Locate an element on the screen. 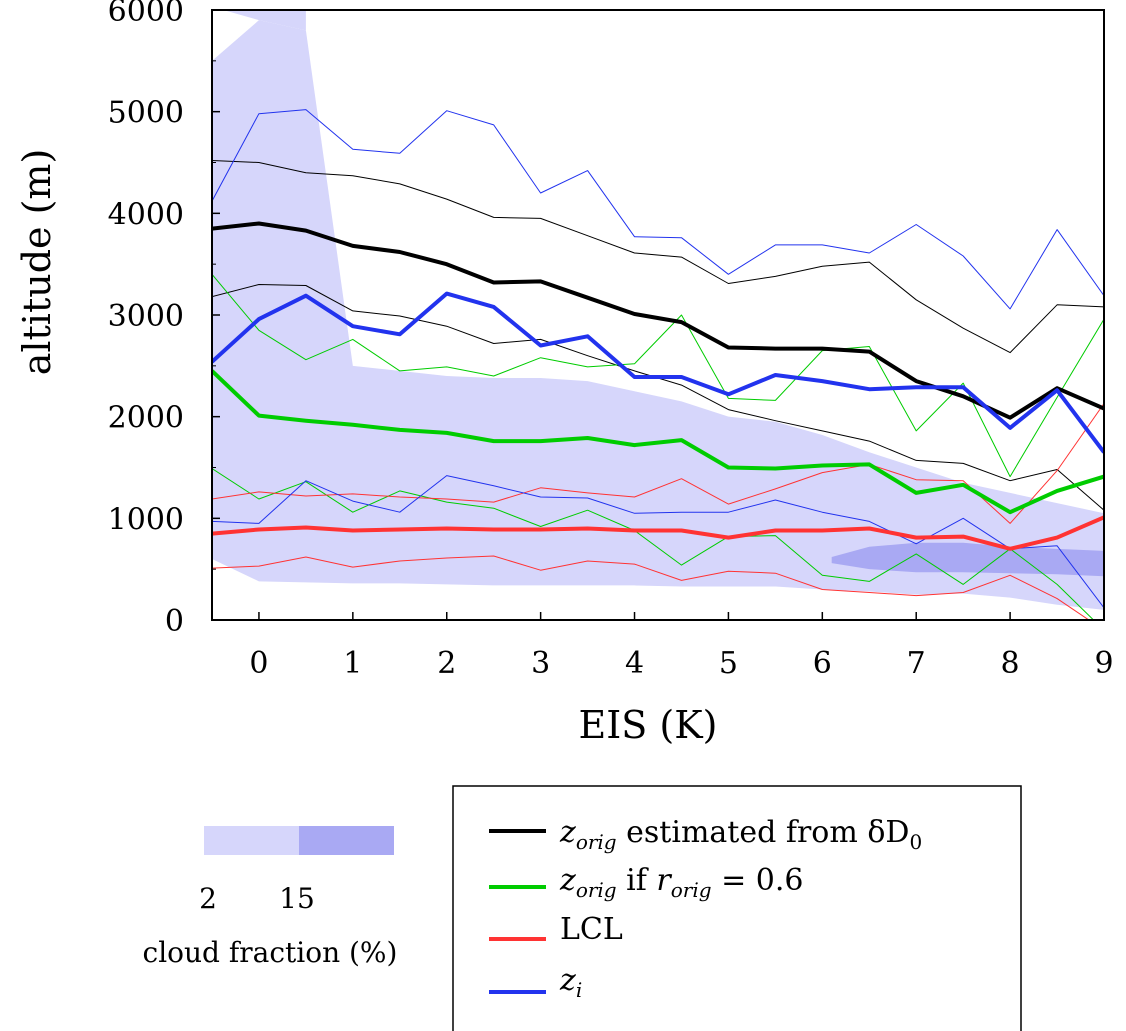 The width and height of the screenshot is (1126, 1031). legend-box is located at coordinates (737, 908).